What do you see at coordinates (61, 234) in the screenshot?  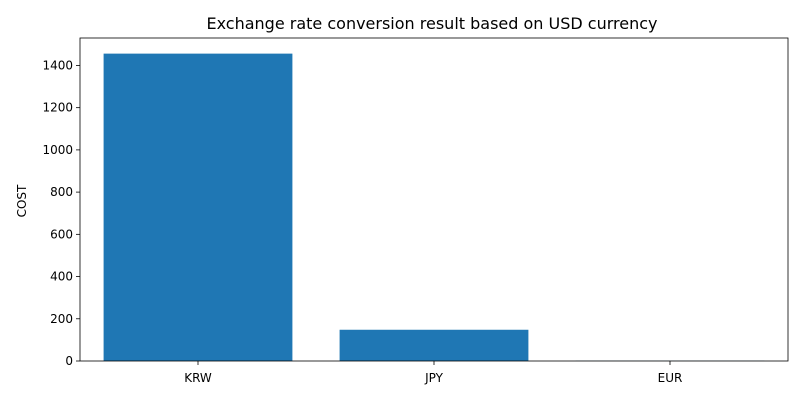 I see `y-tick-label-600: 600` at bounding box center [61, 234].